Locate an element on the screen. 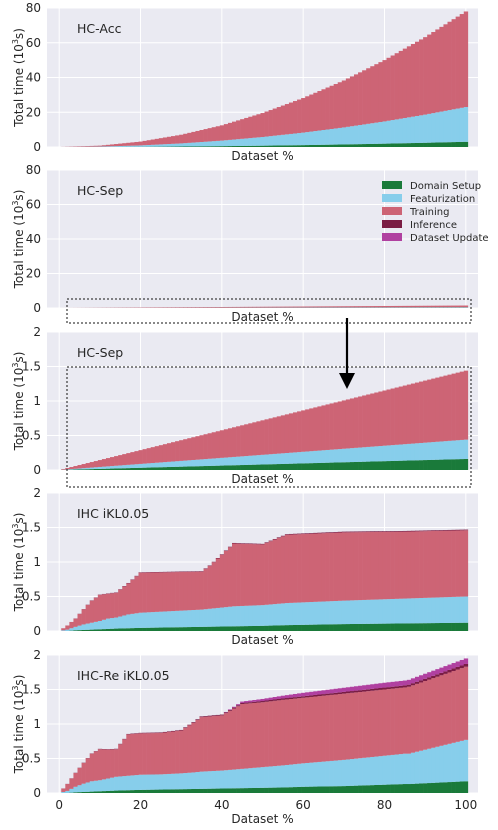  y-tick-label: 2 is located at coordinates (37, 655).